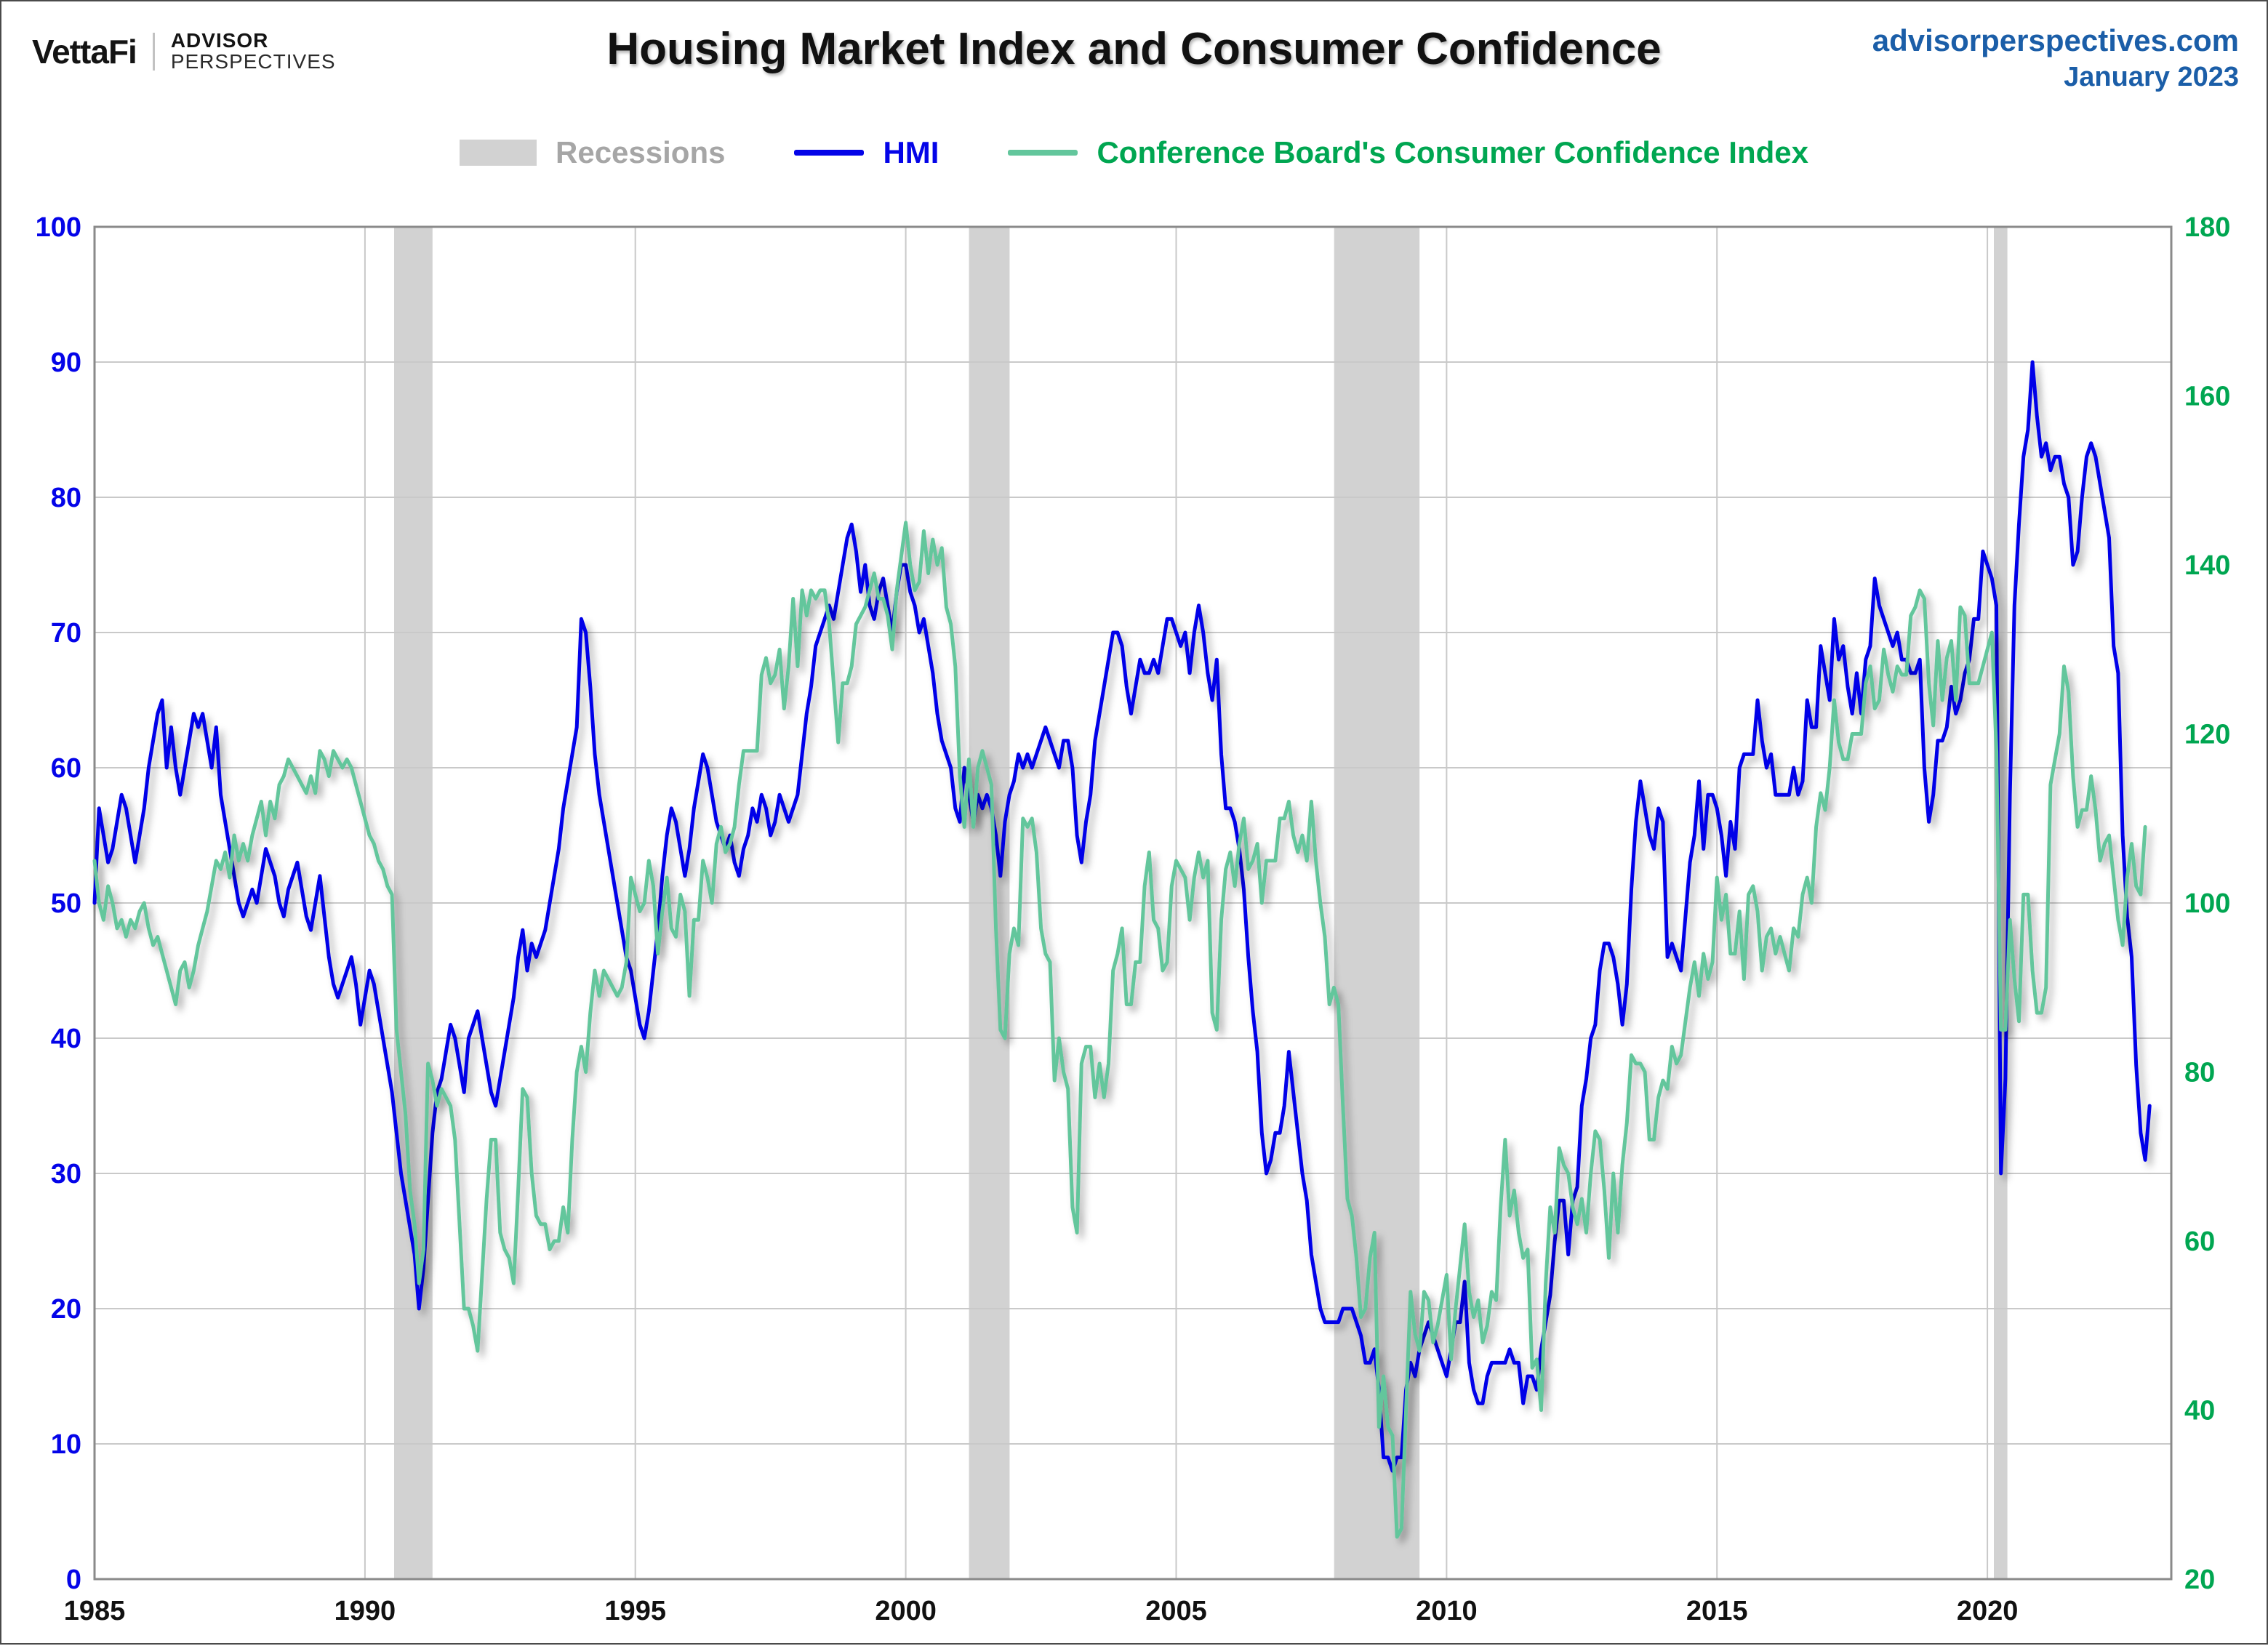 Image resolution: width=2268 pixels, height=1646 pixels. What do you see at coordinates (2055, 58) in the screenshot?
I see `source-block: advisorperspectives.com January 2023` at bounding box center [2055, 58].